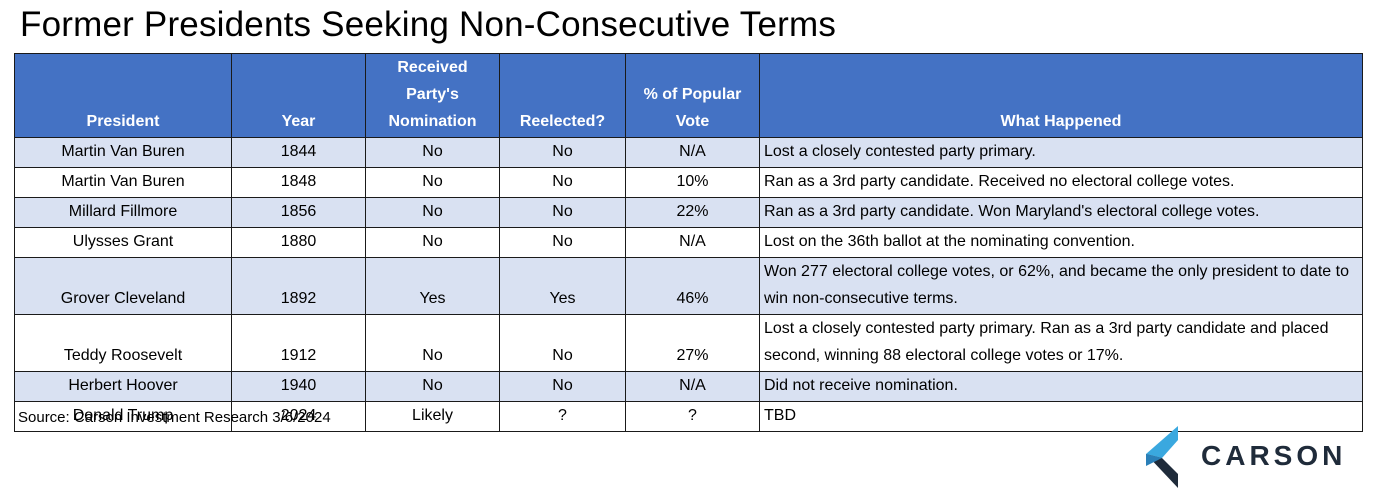  What do you see at coordinates (1061, 416) in the screenshot?
I see `what-happened-cell: TBD` at bounding box center [1061, 416].